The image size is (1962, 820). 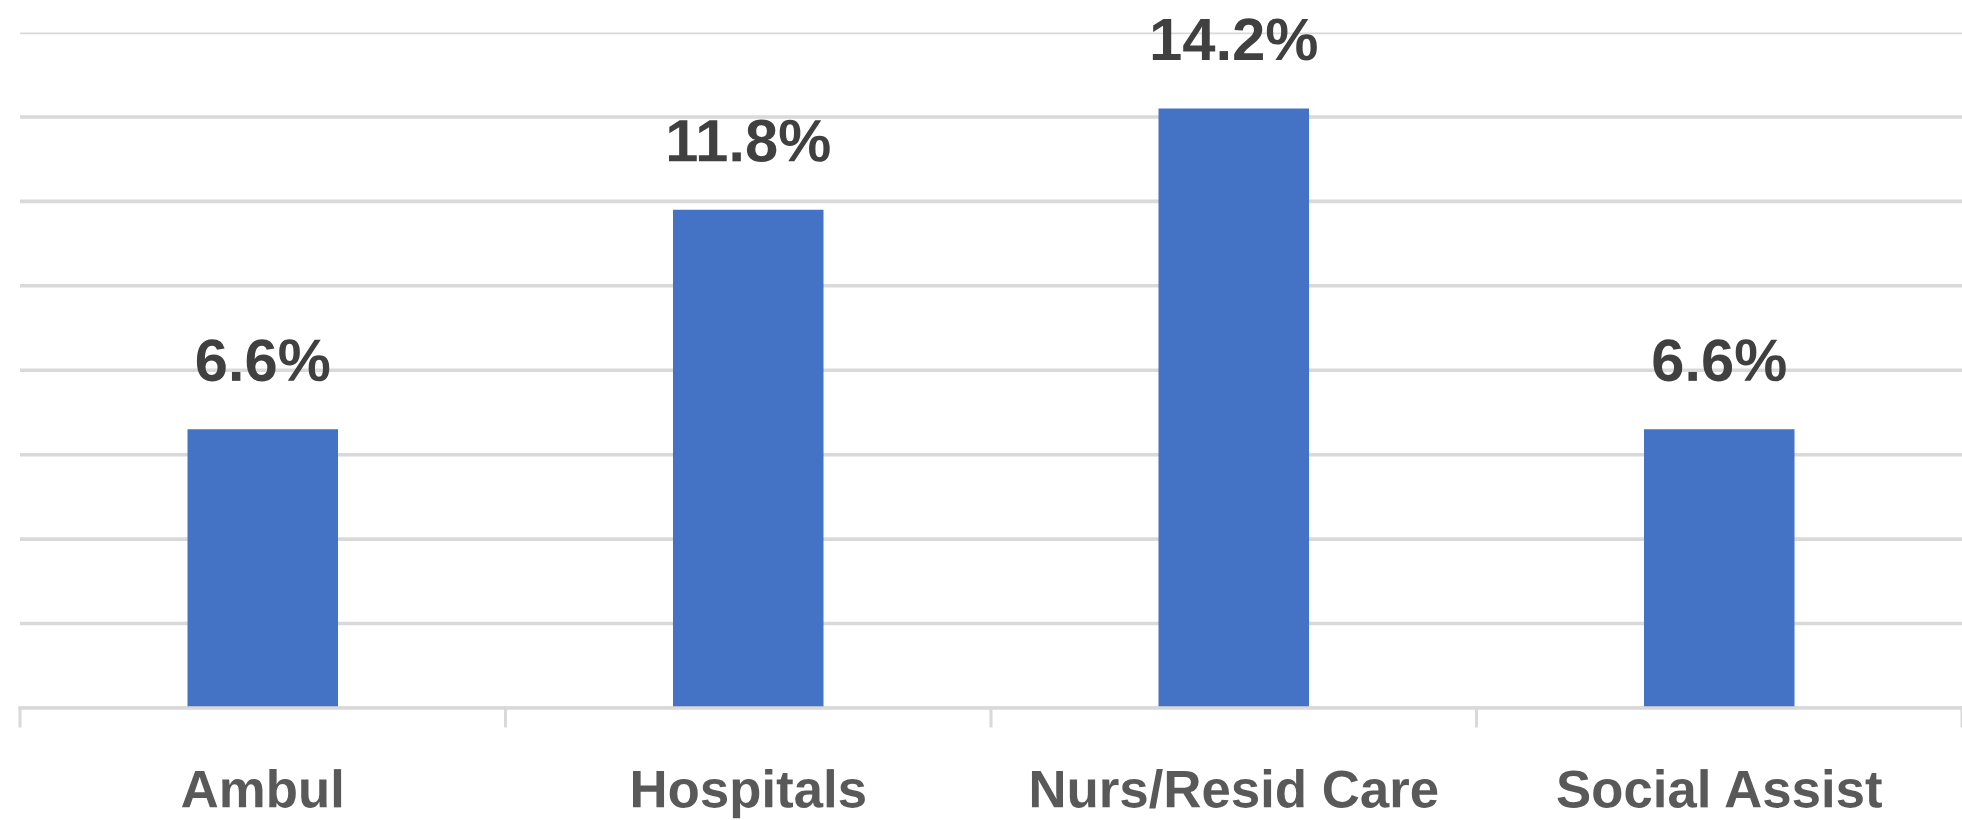 I want to click on x-tick-label: Nurs/Resid Care, so click(x=1234, y=789).